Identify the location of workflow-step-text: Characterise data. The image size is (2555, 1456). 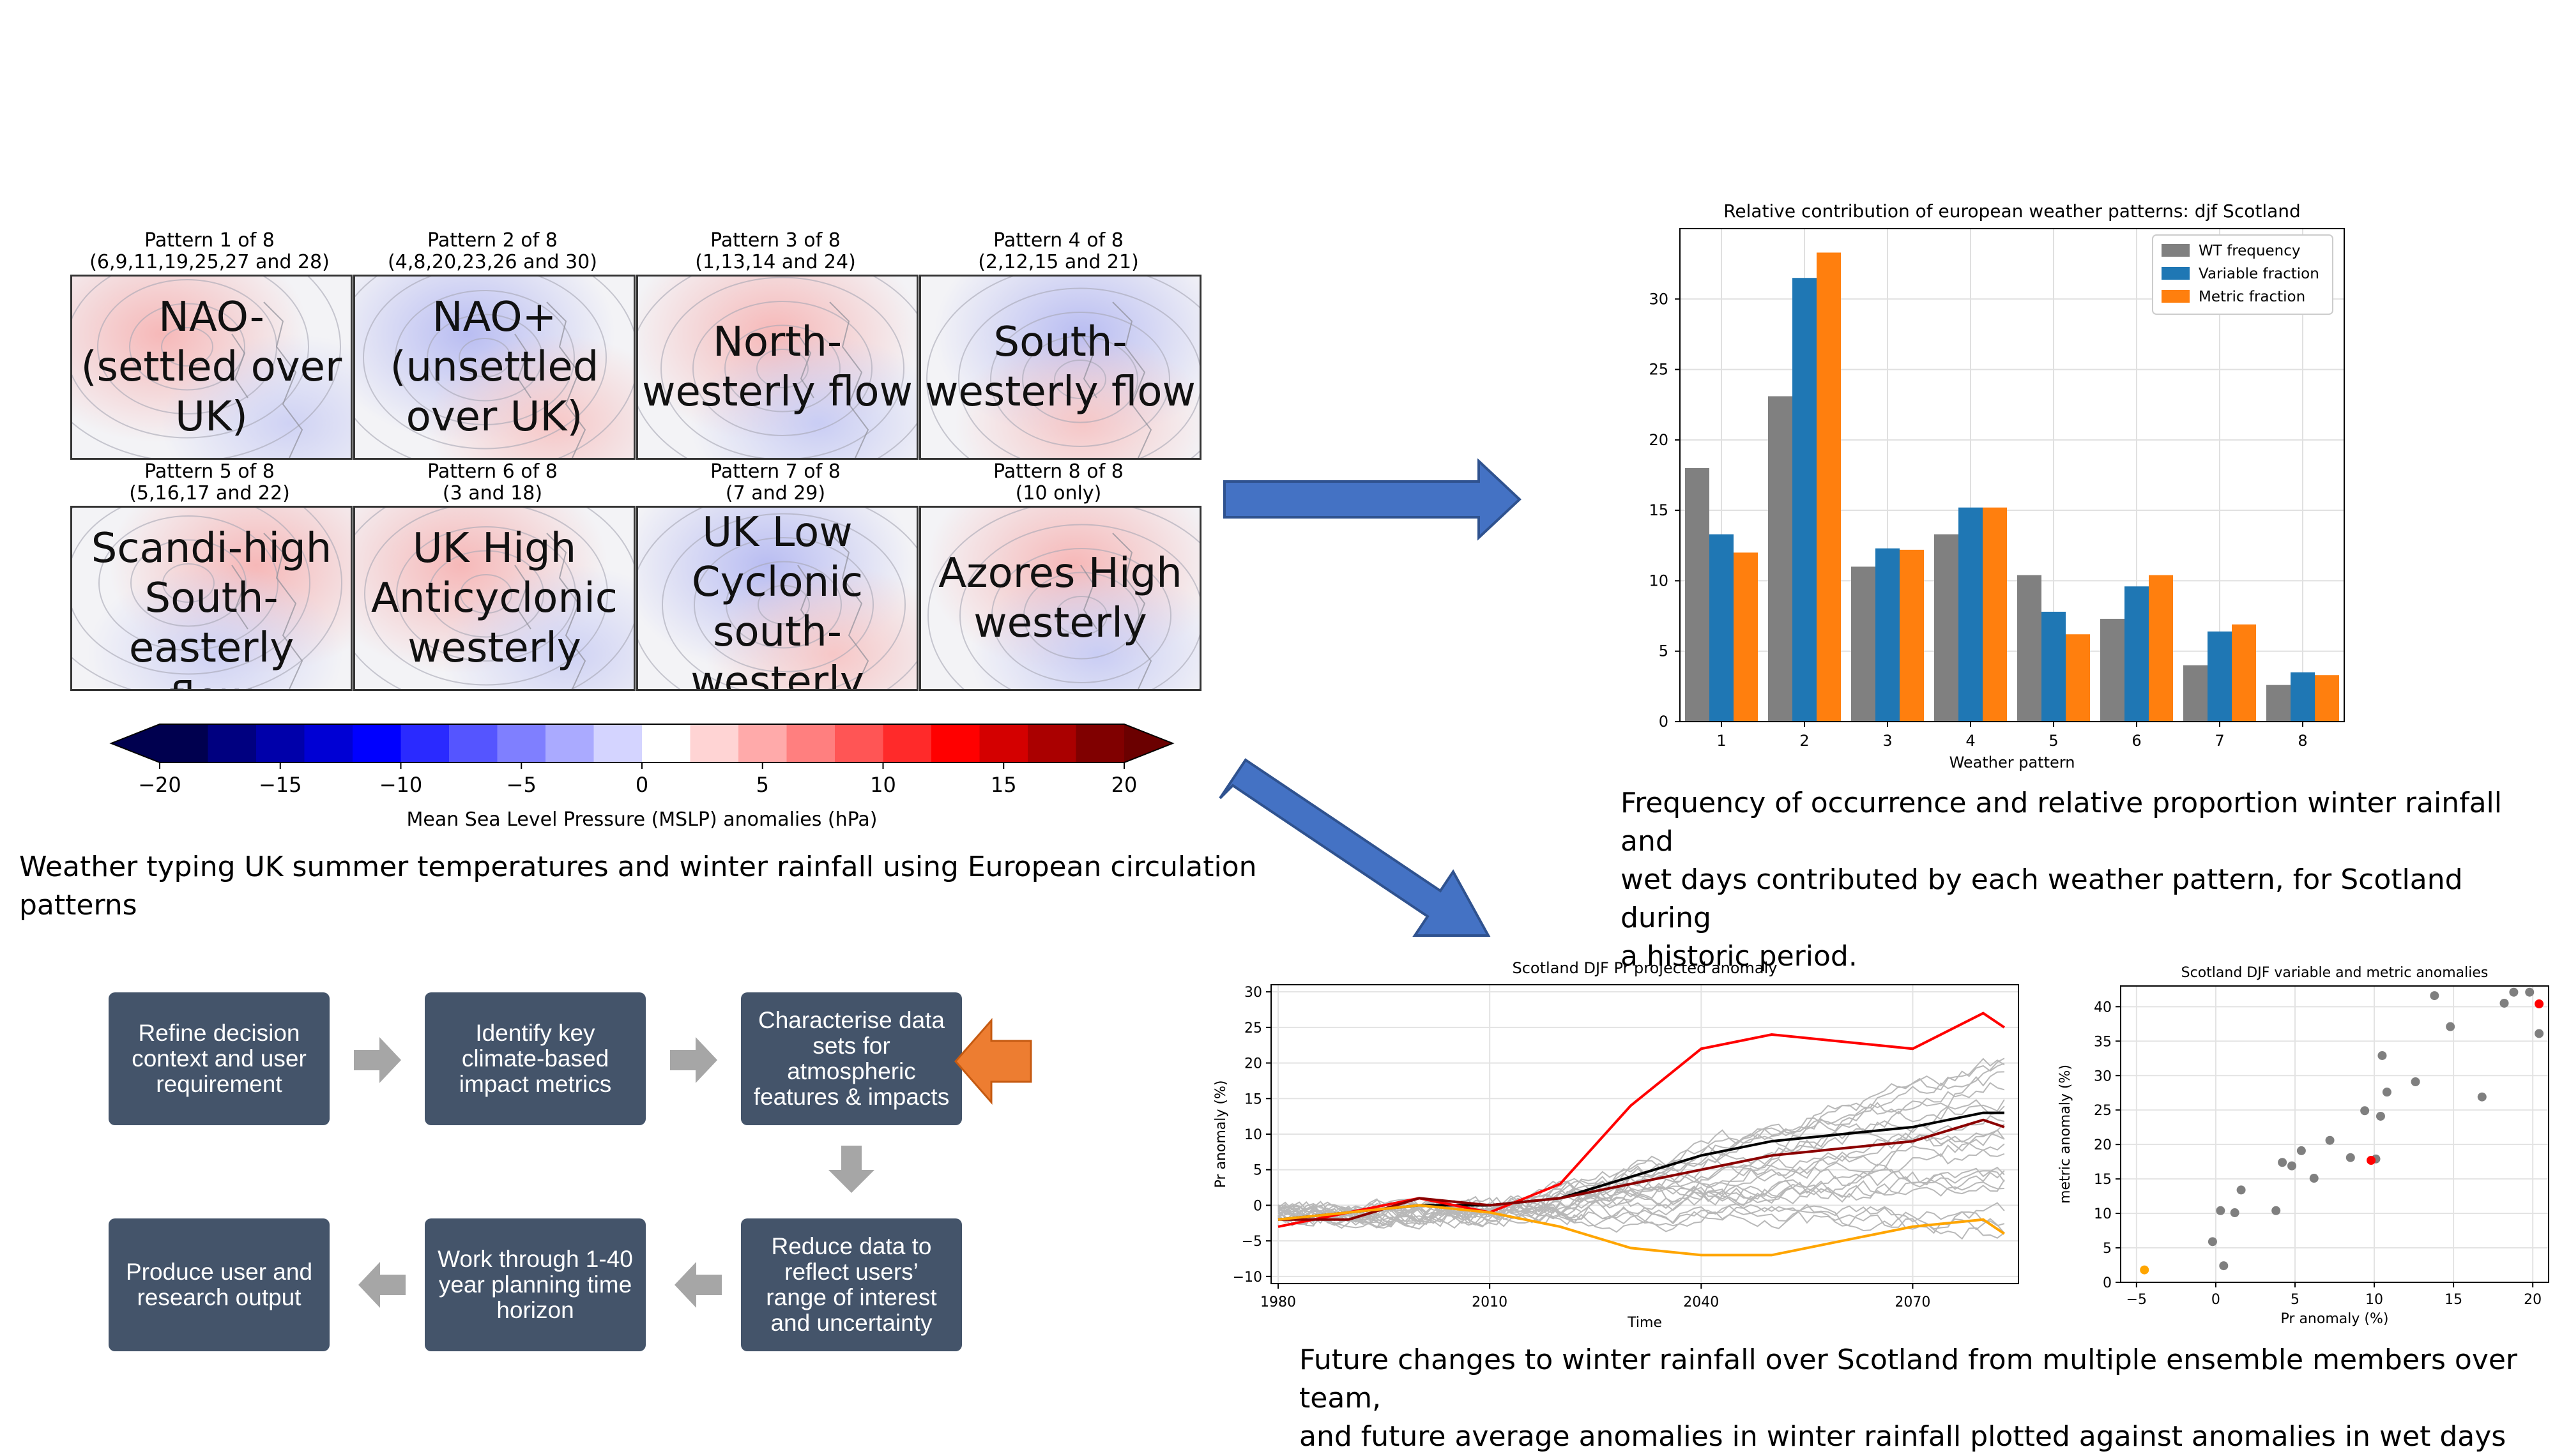
(851, 1020).